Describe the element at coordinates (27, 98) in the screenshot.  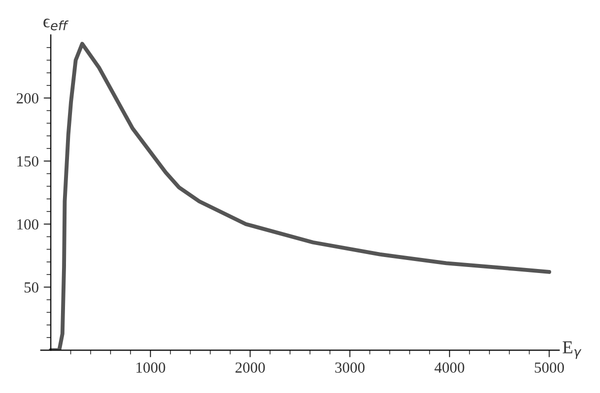
I see `y-tick-label: 200` at that location.